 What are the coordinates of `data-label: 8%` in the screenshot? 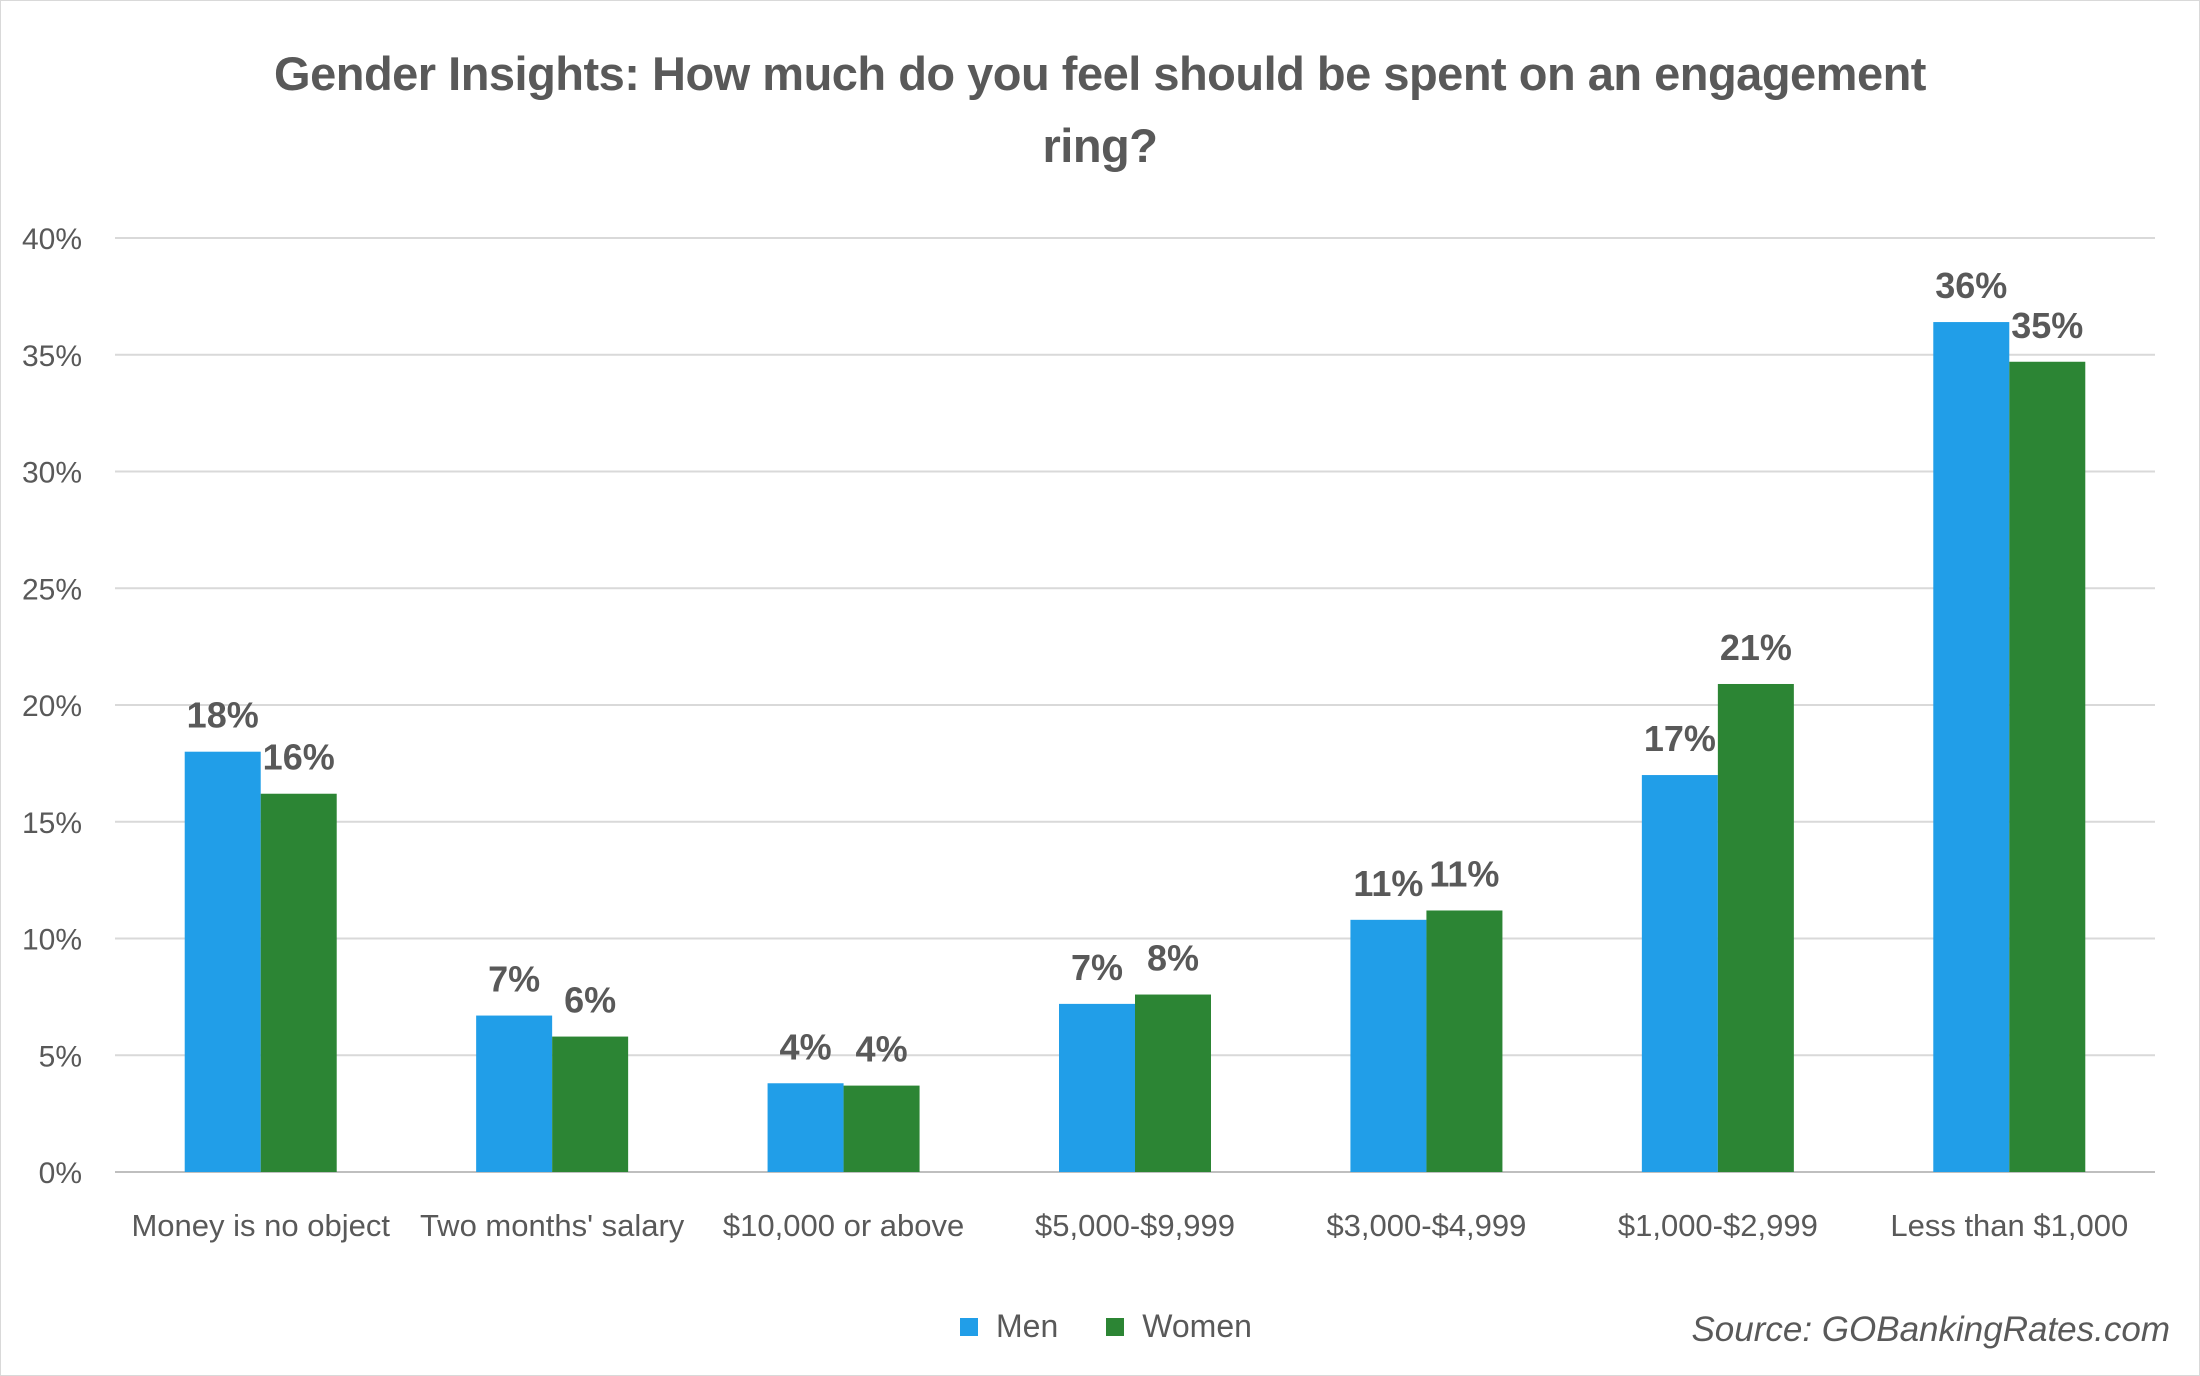 It's located at (1173, 958).